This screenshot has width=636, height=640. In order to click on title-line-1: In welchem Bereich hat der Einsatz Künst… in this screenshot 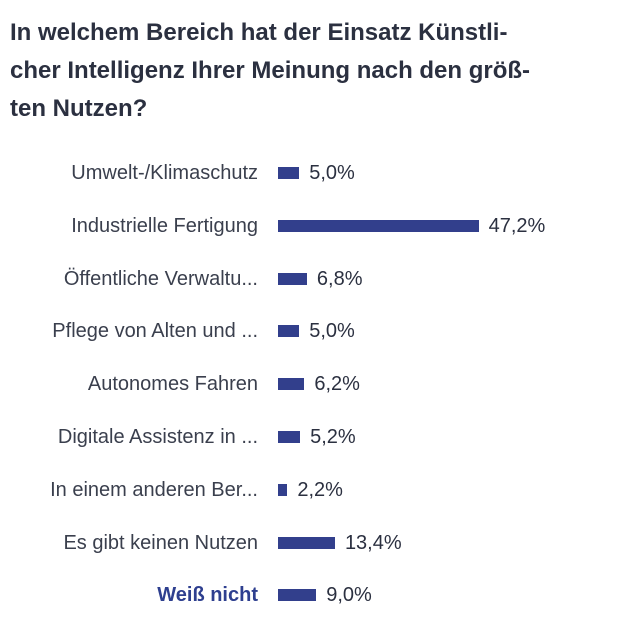, I will do `click(259, 32)`.